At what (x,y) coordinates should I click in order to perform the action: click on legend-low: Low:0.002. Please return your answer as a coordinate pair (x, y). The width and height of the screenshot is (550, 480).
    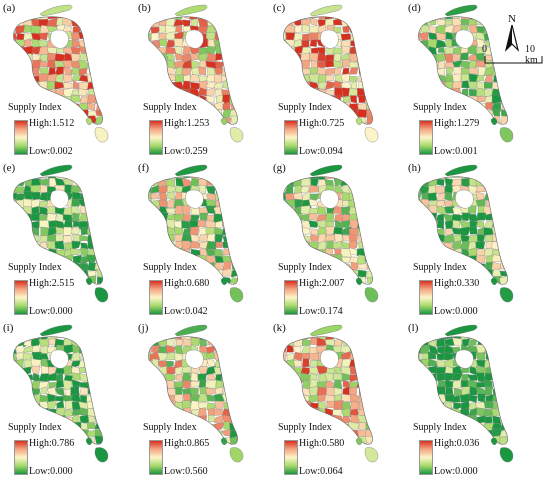
    Looking at the image, I should click on (51, 151).